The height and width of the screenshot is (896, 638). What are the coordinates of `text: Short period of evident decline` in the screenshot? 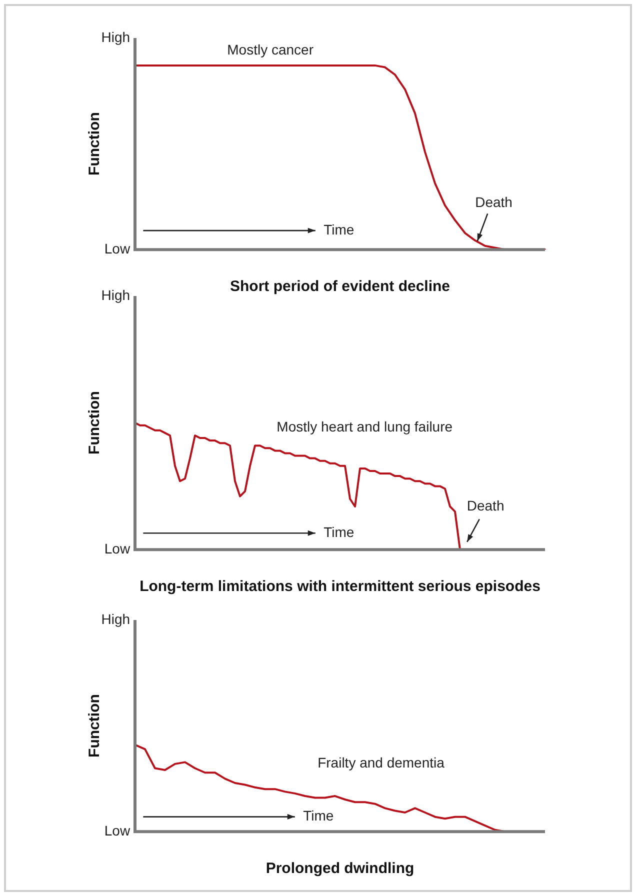 It's located at (340, 287).